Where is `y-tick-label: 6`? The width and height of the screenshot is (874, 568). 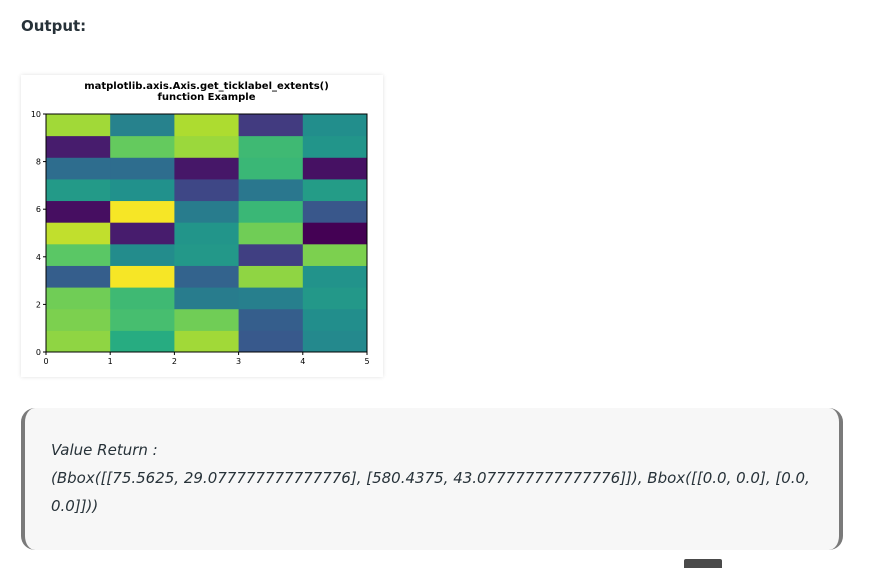 y-tick-label: 6 is located at coordinates (38, 209).